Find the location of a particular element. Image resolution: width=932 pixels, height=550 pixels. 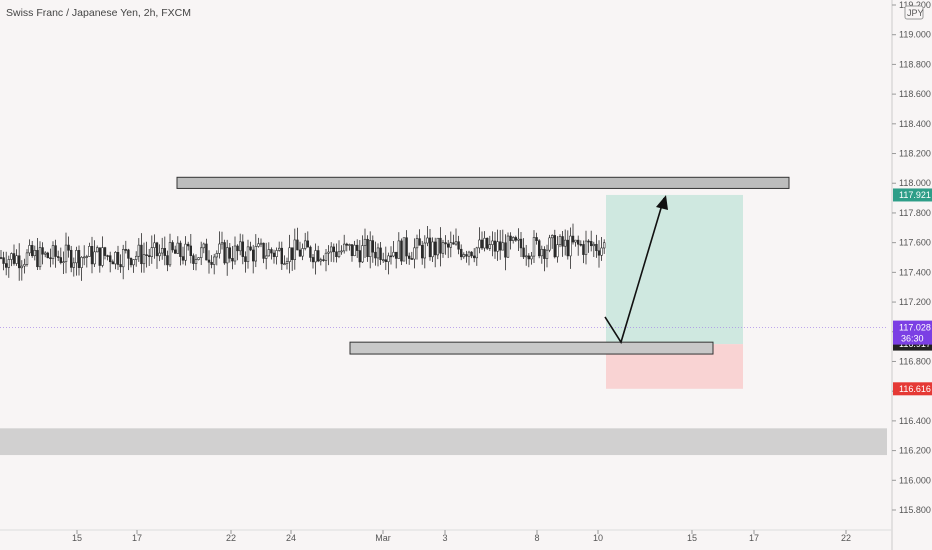

currency-badge-label: JPY is located at coordinates (915, 13).